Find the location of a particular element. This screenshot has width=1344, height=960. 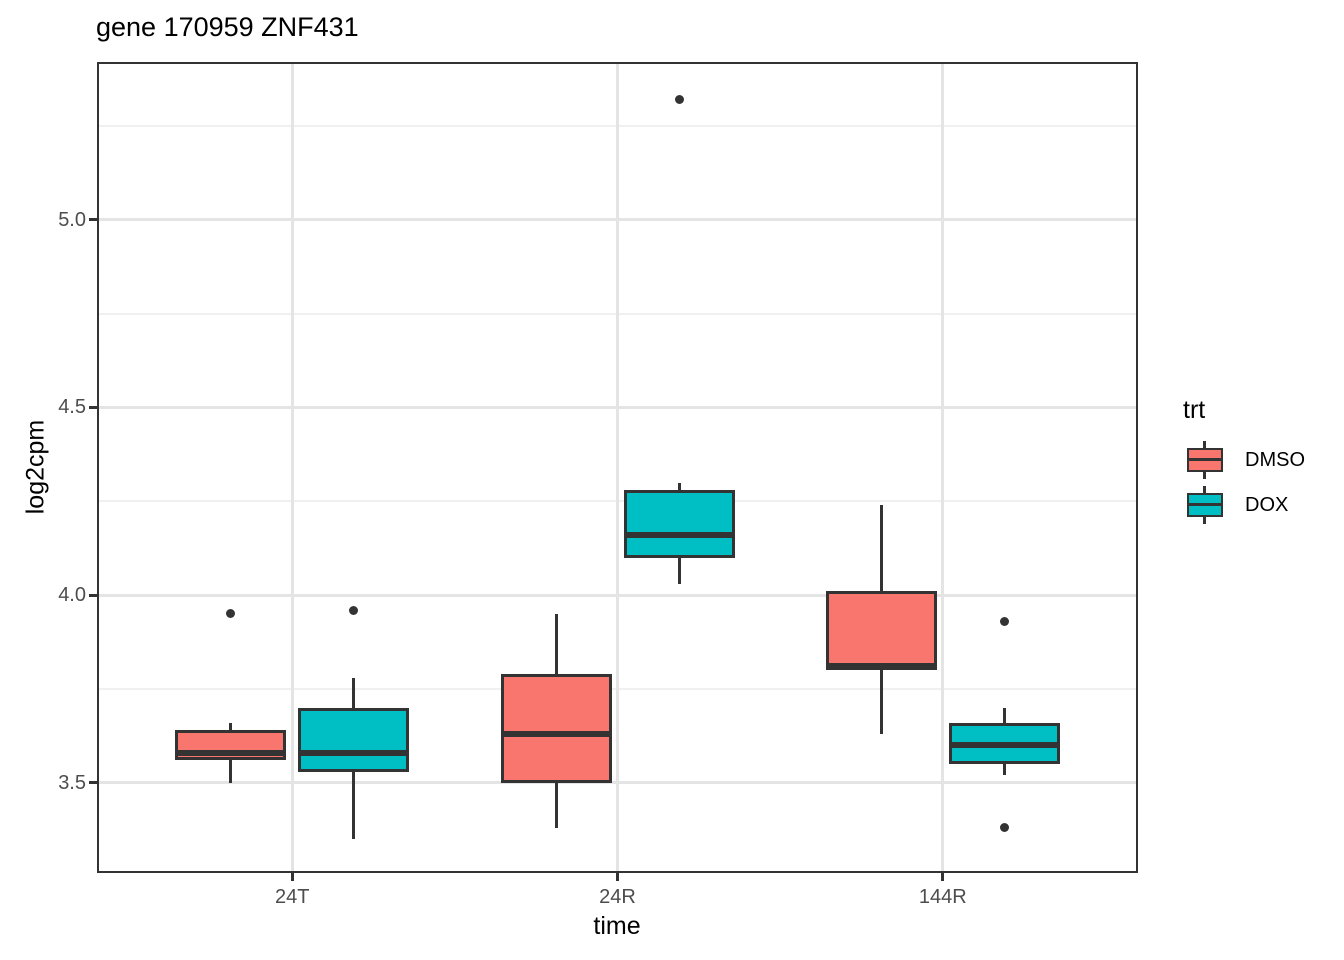

box-dmso-24R is located at coordinates (556, 728).